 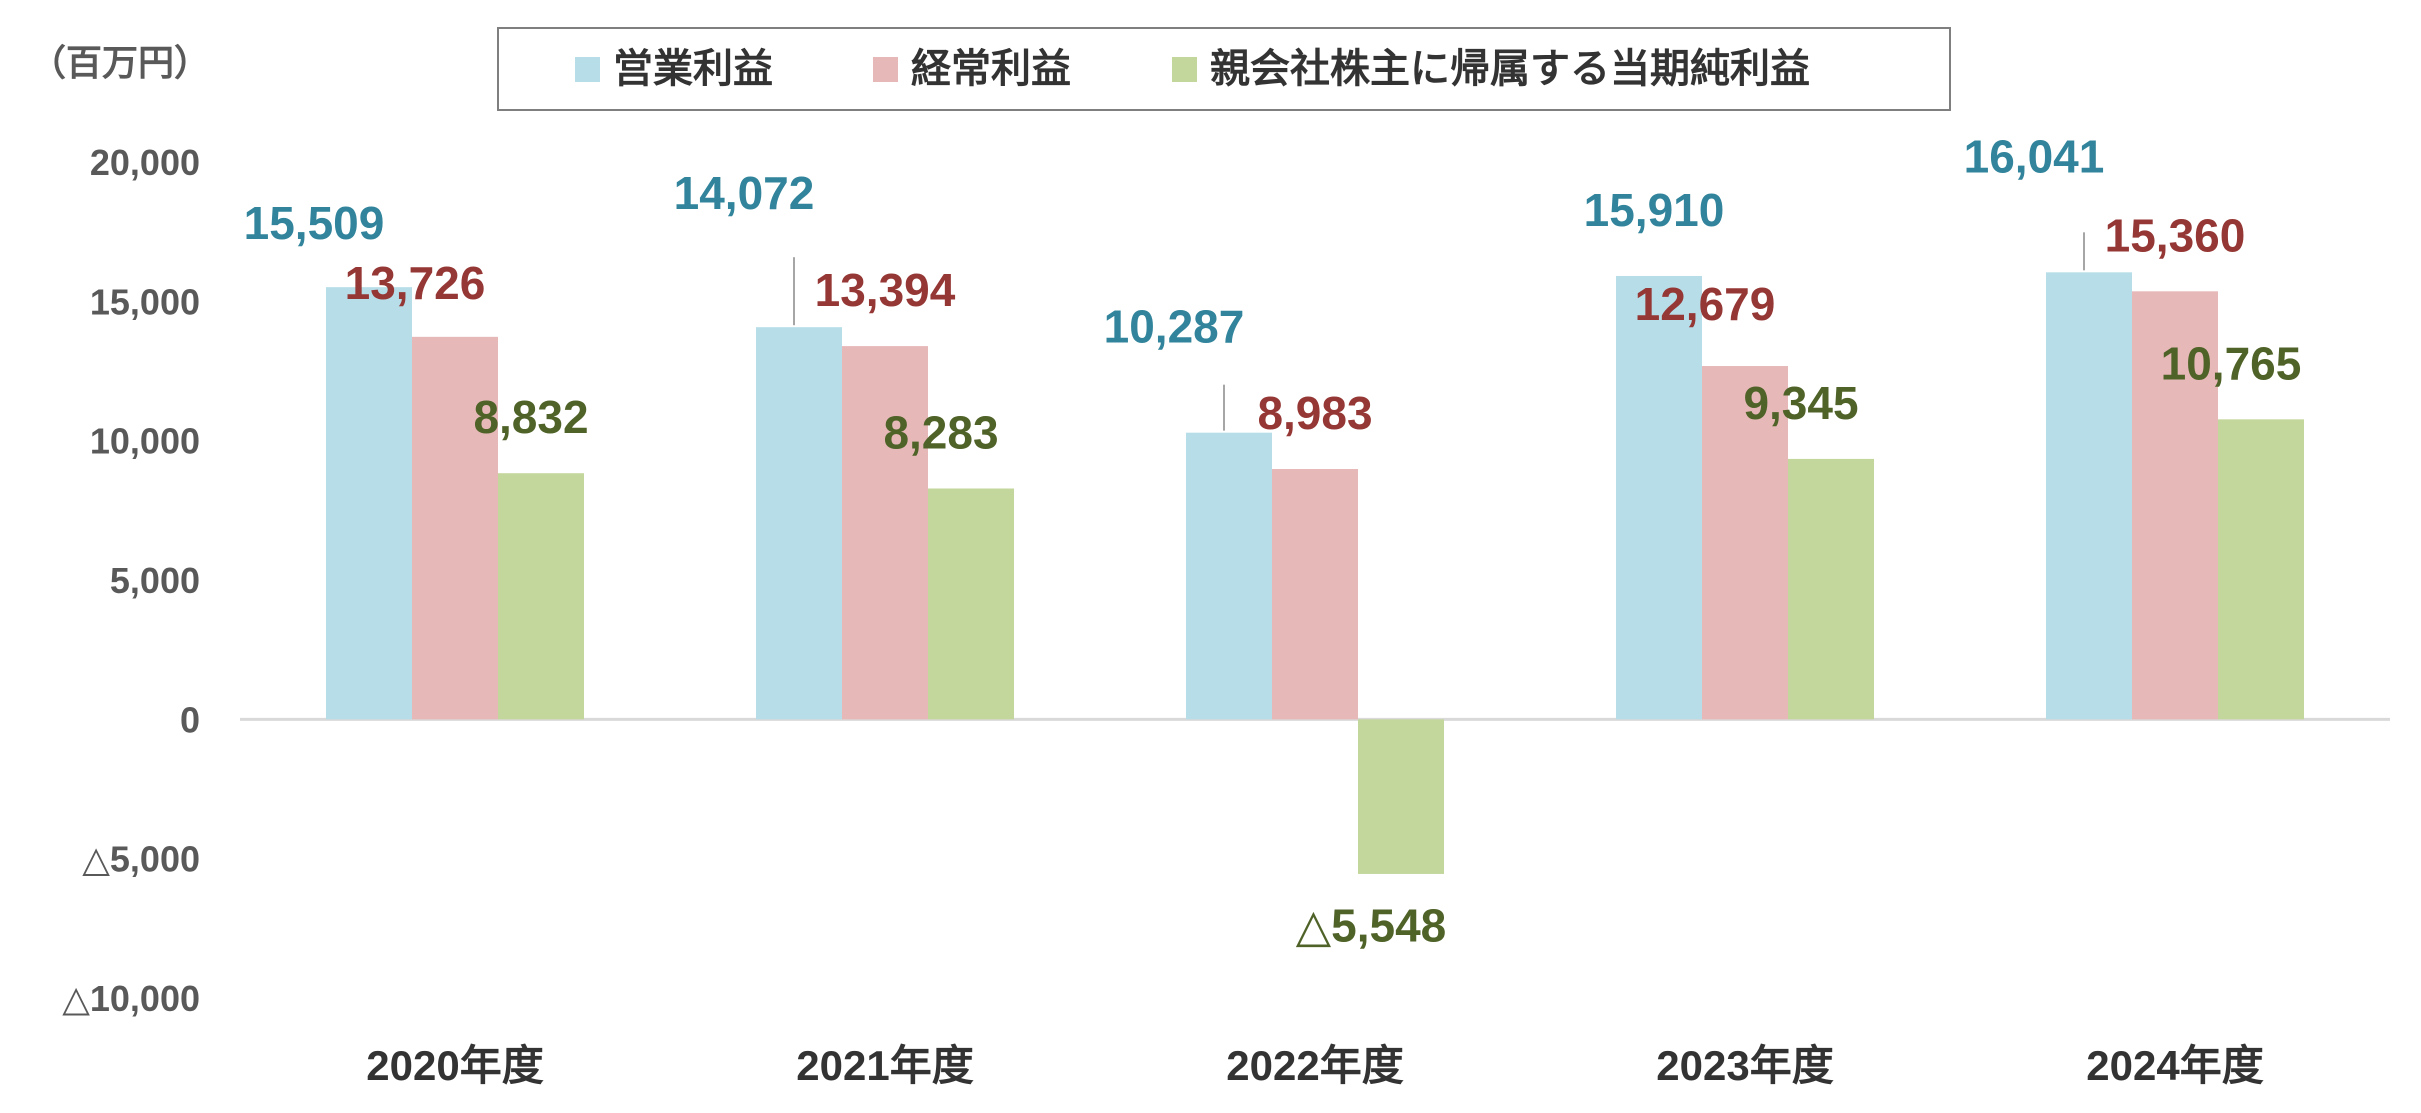 I want to click on x-category-label: 2021年度, so click(x=884, y=1065).